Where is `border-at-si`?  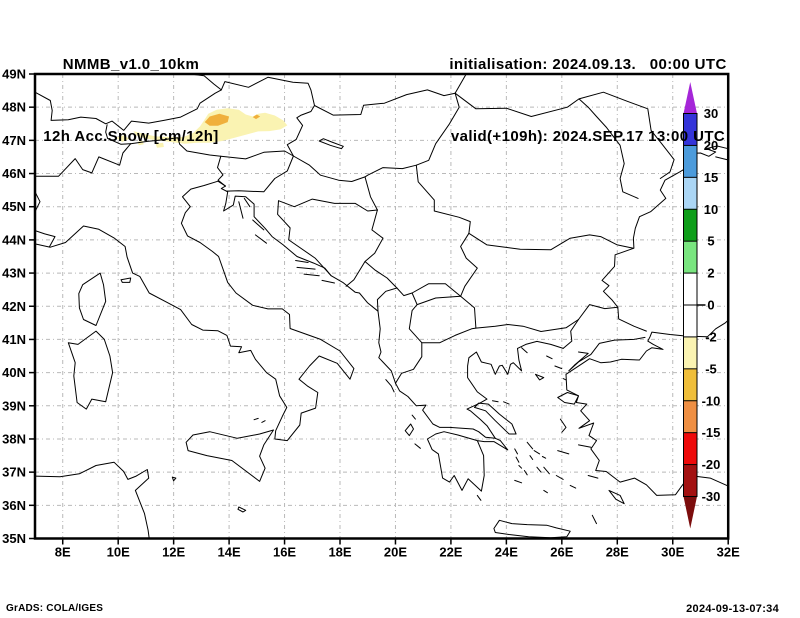 border-at-si is located at coordinates (257, 155).